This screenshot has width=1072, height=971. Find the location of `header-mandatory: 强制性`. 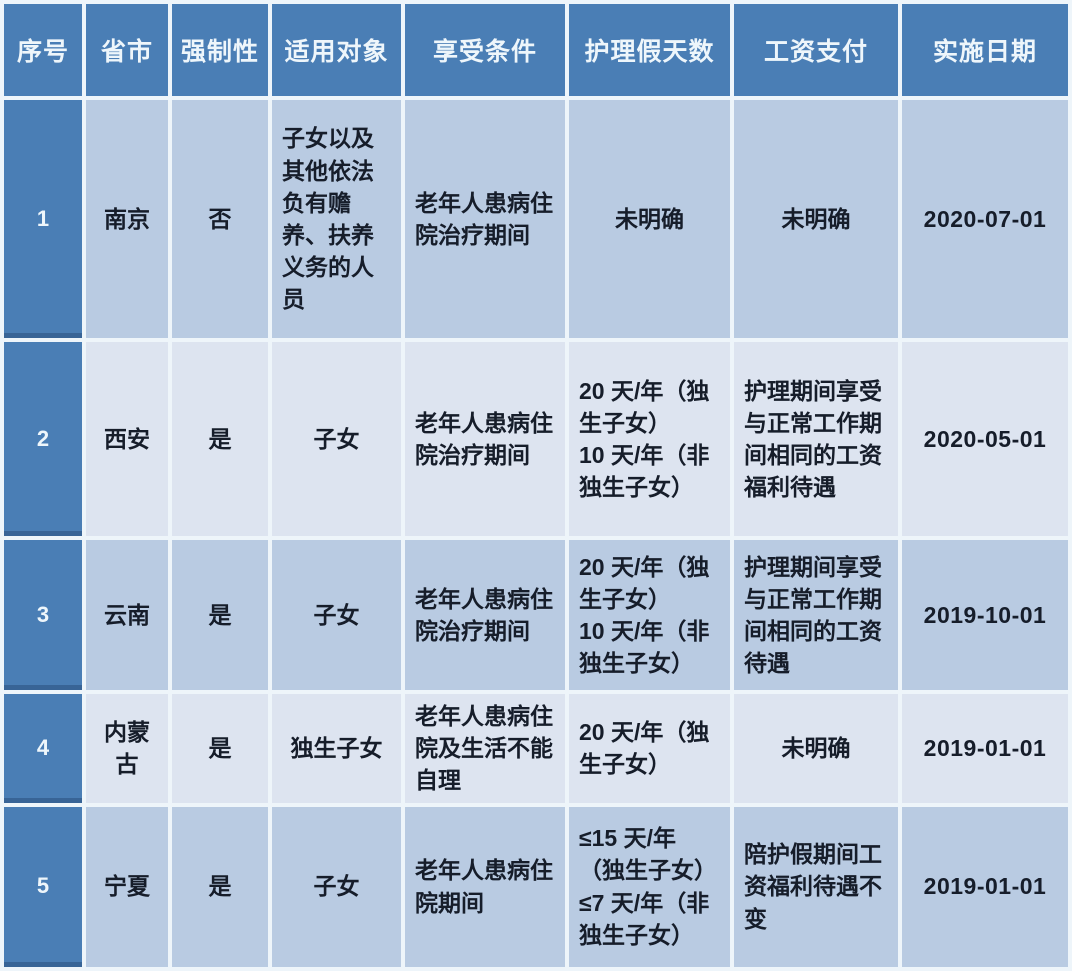

header-mandatory: 强制性 is located at coordinates (220, 50).